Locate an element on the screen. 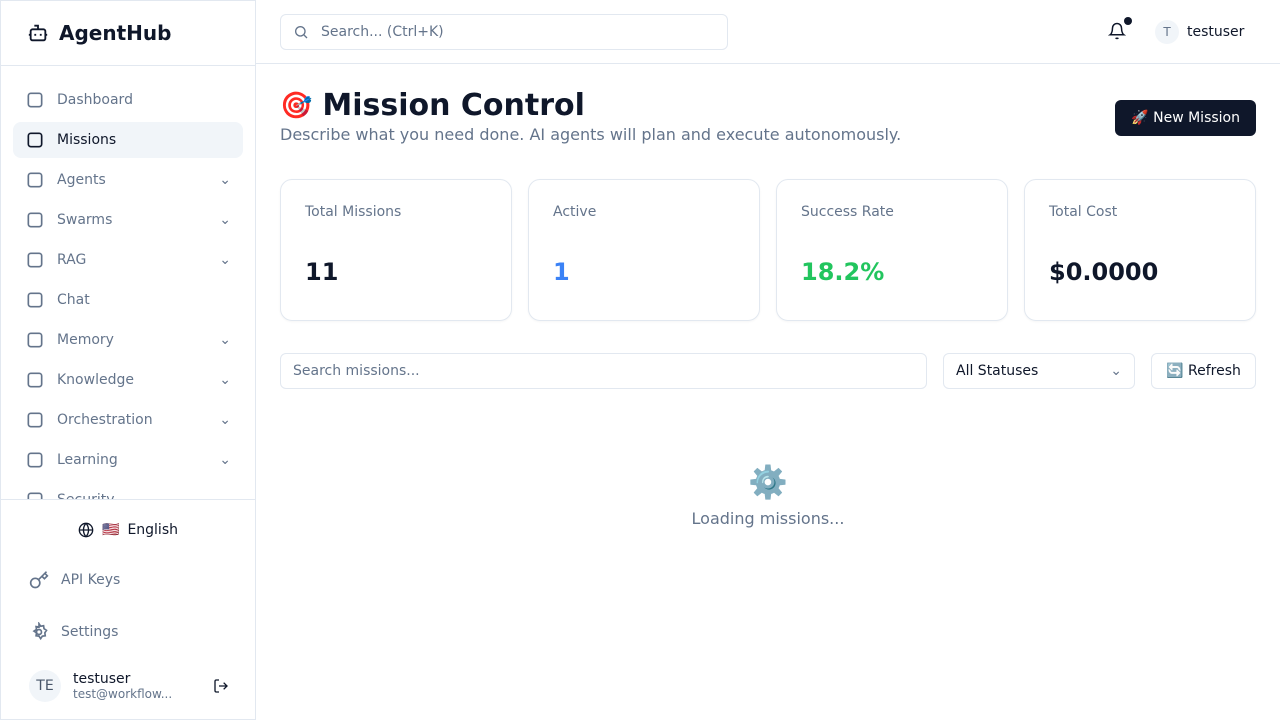  shield-icon is located at coordinates (35, 494).